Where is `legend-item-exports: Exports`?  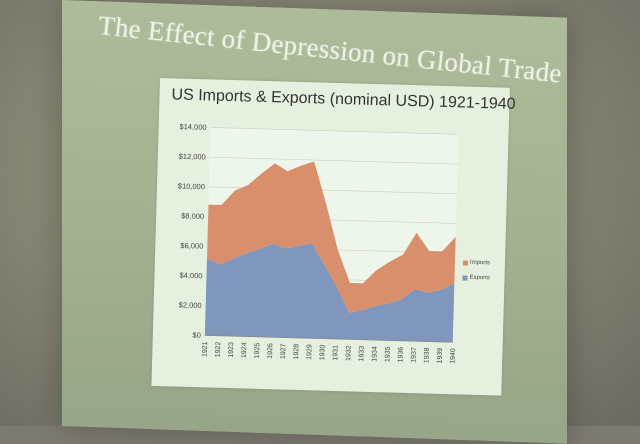 legend-item-exports: Exports is located at coordinates (483, 278).